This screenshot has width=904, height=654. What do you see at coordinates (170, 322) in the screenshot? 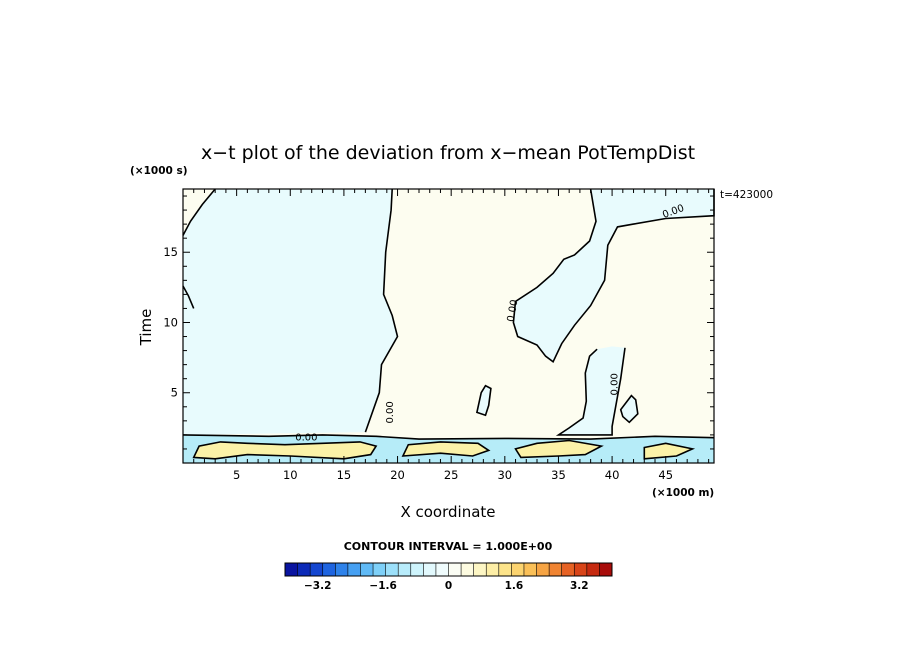
I see `y-tick-label: 10` at bounding box center [170, 322].